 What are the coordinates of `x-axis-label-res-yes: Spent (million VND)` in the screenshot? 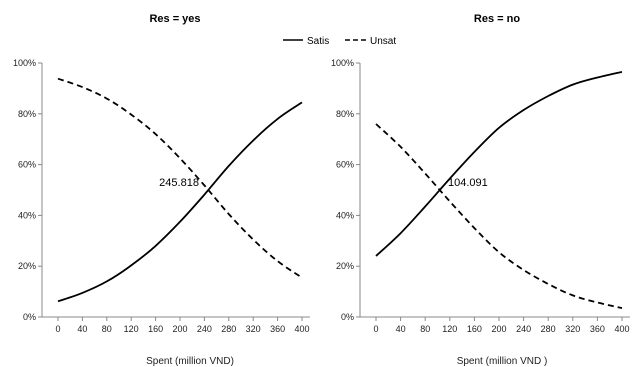 It's located at (190, 361).